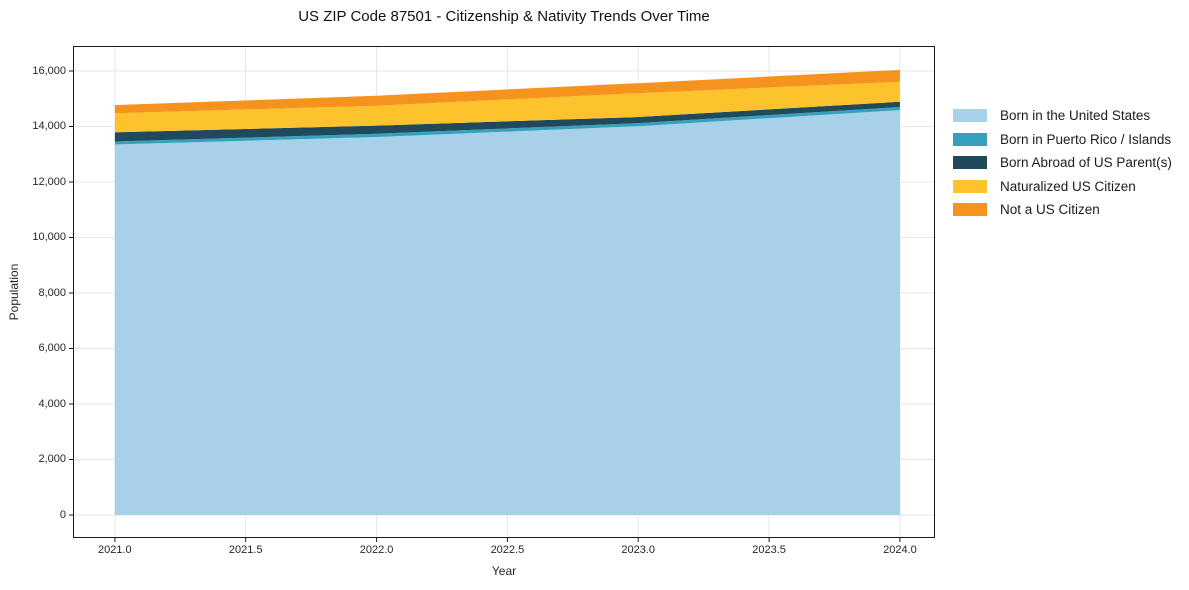 This screenshot has width=1189, height=590. I want to click on legend-label: Born in Puerto Rico / Islands, so click(1086, 139).